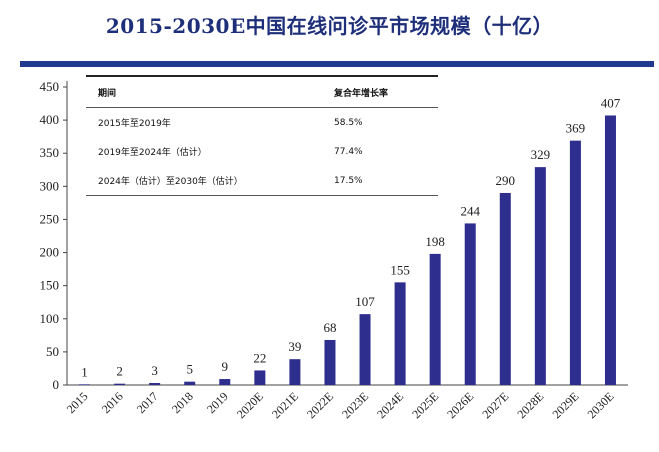 The width and height of the screenshot is (659, 452). Describe the element at coordinates (50, 218) in the screenshot. I see `y-tick-label: 250` at that location.